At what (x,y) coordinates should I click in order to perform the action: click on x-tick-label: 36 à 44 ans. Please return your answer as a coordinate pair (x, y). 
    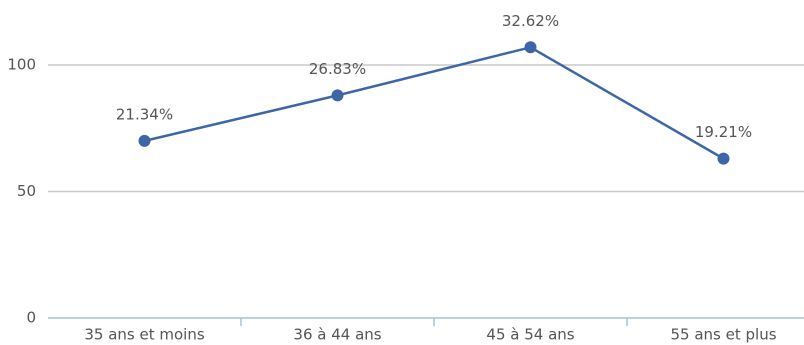
    Looking at the image, I should click on (337, 335).